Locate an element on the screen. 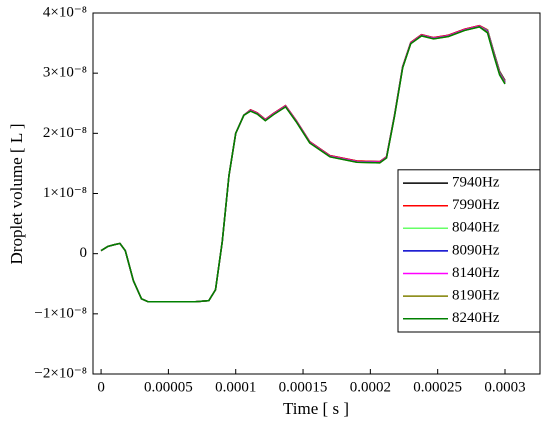  x-axis-label: Time [ s ] is located at coordinates (316, 408).